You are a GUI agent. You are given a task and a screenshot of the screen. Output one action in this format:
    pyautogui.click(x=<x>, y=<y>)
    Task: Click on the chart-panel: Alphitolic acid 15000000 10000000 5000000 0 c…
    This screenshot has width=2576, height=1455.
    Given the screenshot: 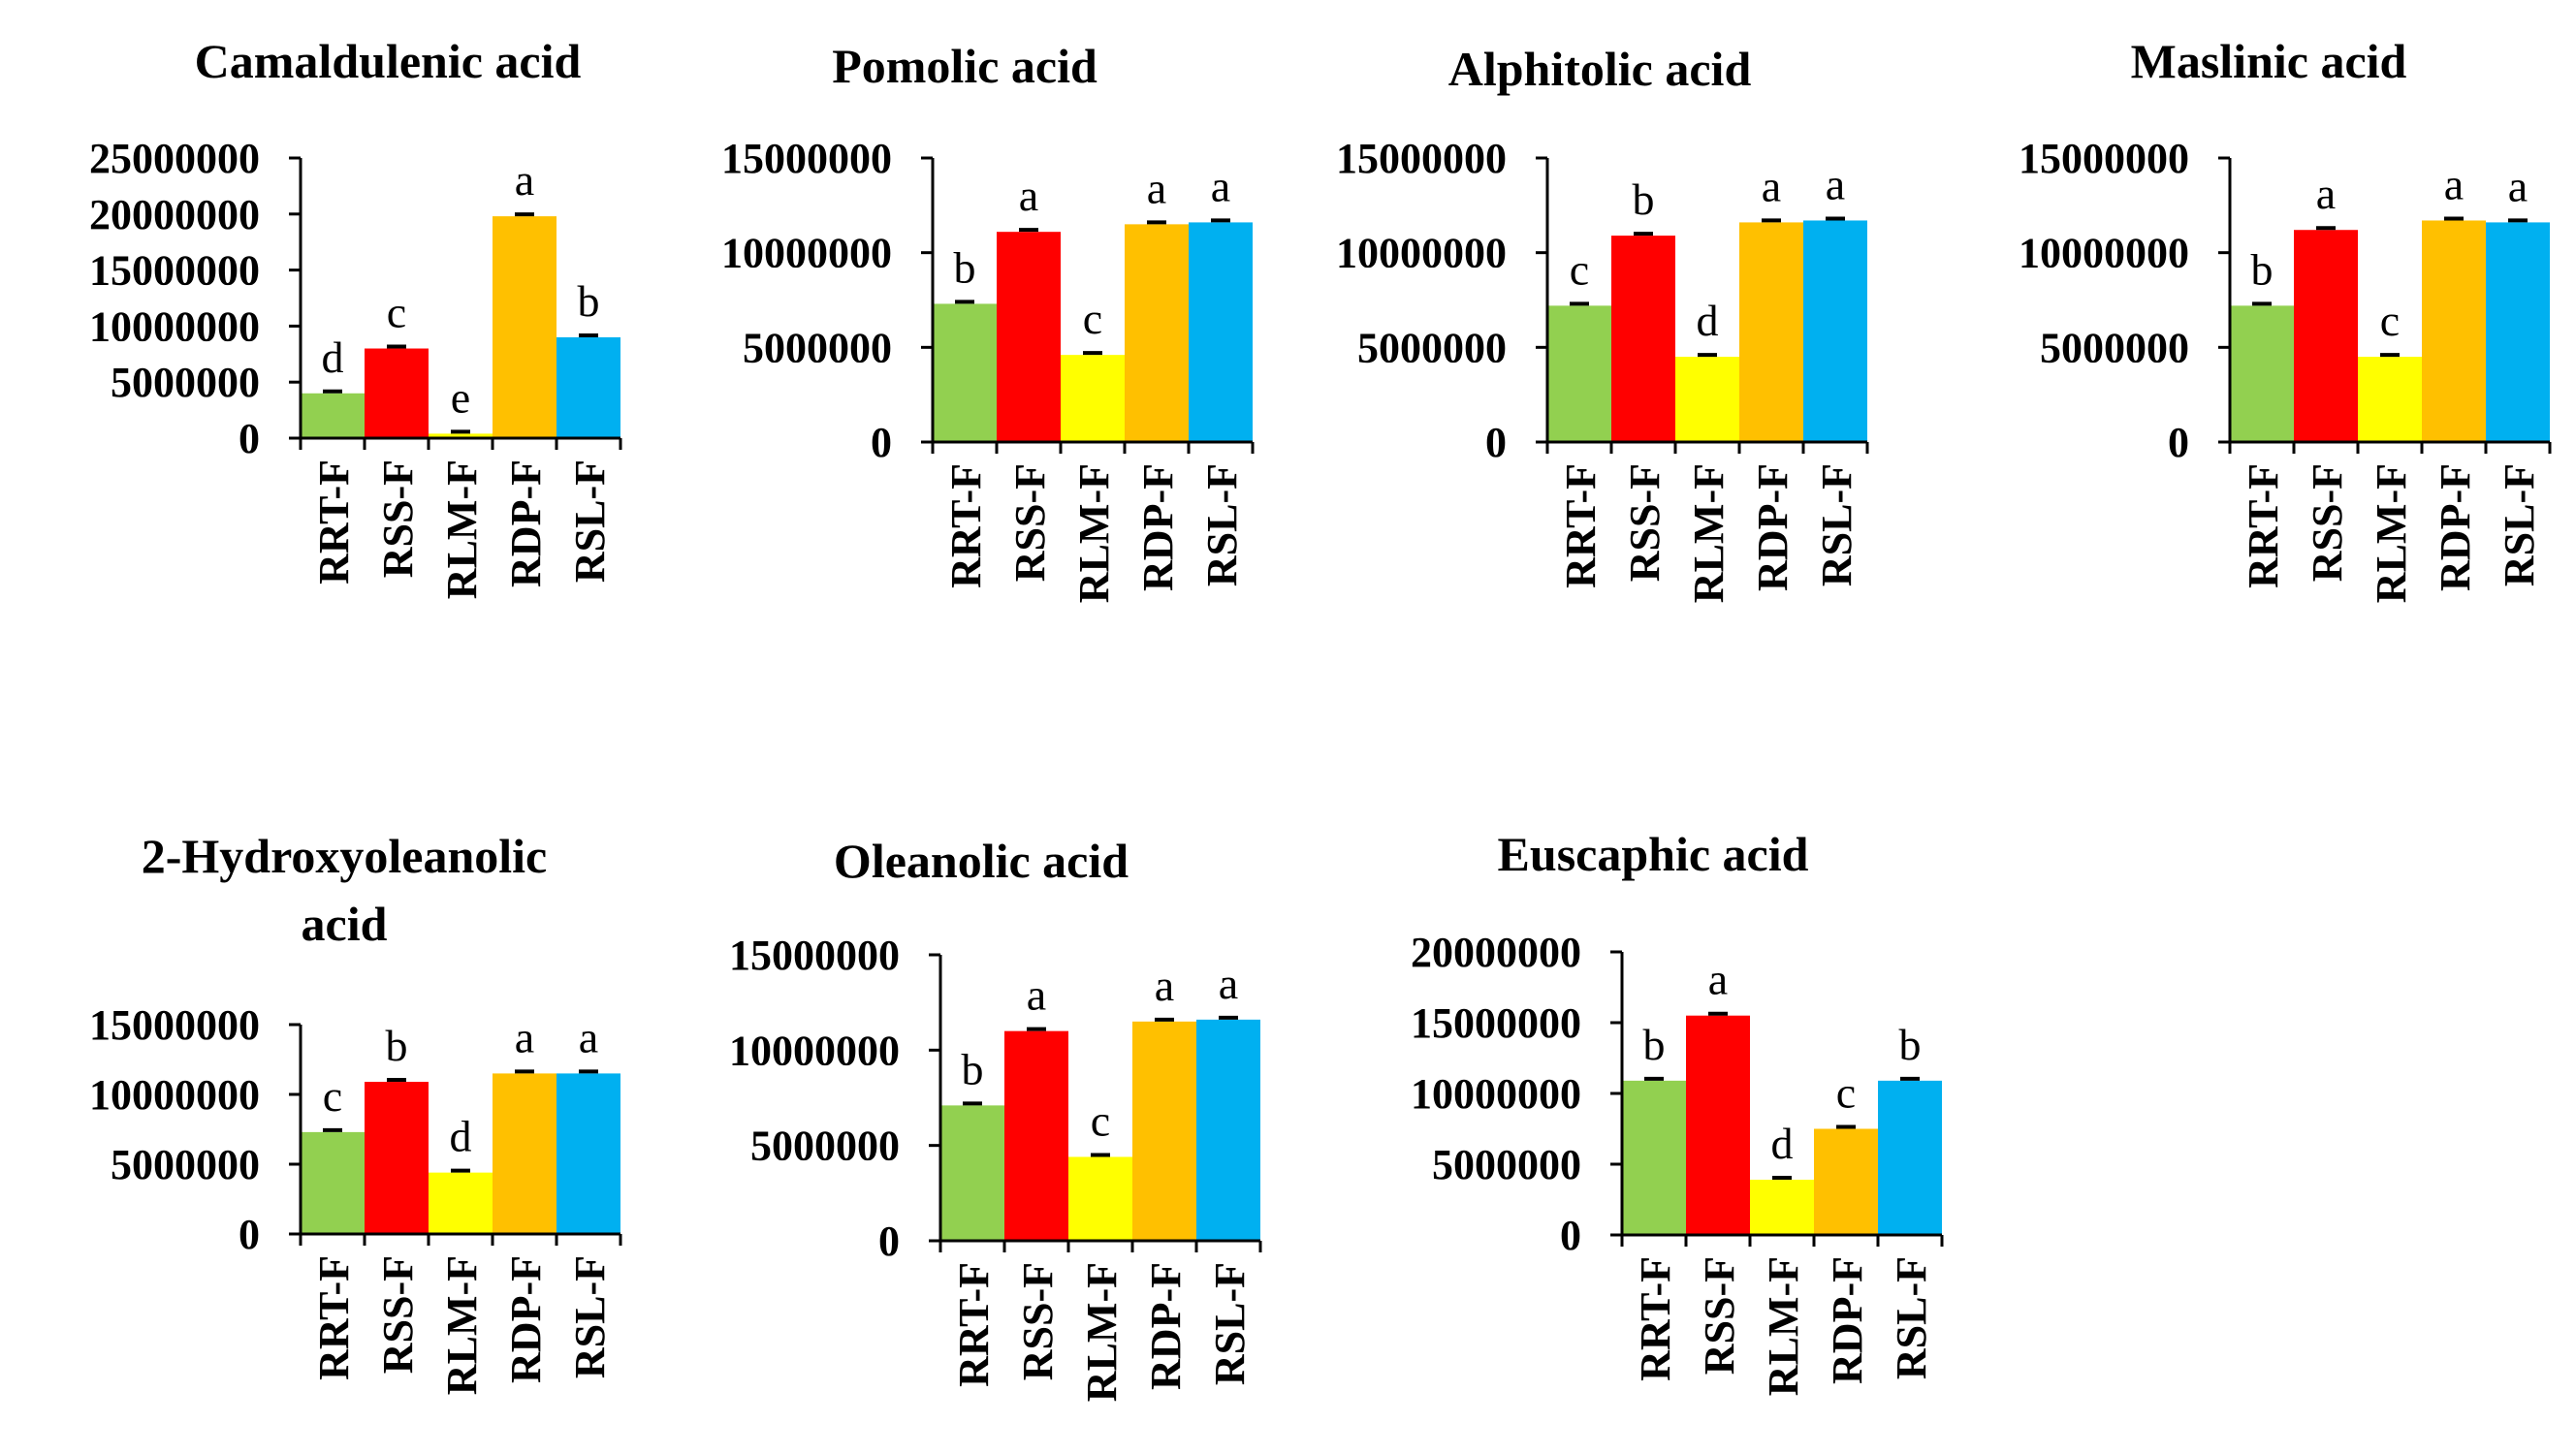 What is the action you would take?
    pyautogui.click(x=1603, y=322)
    